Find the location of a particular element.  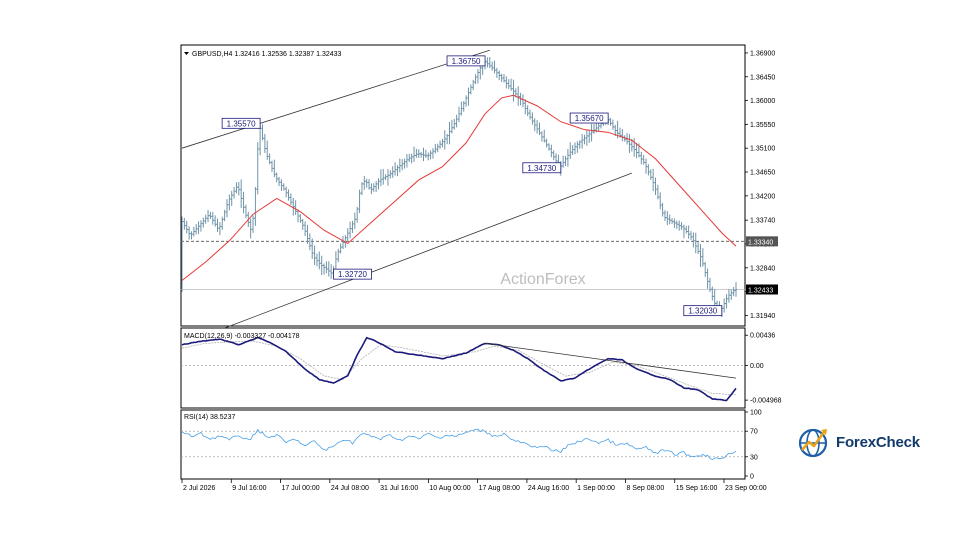

x-tick-label: 9 Jul 16:00 is located at coordinates (249, 488).